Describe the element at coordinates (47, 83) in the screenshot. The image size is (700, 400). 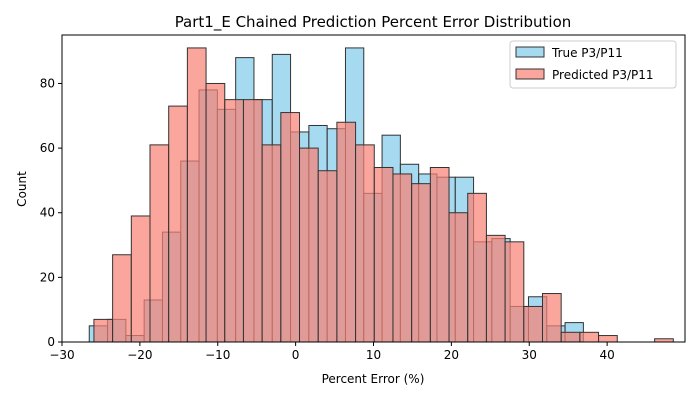
I see `y-tick-label: 80` at that location.